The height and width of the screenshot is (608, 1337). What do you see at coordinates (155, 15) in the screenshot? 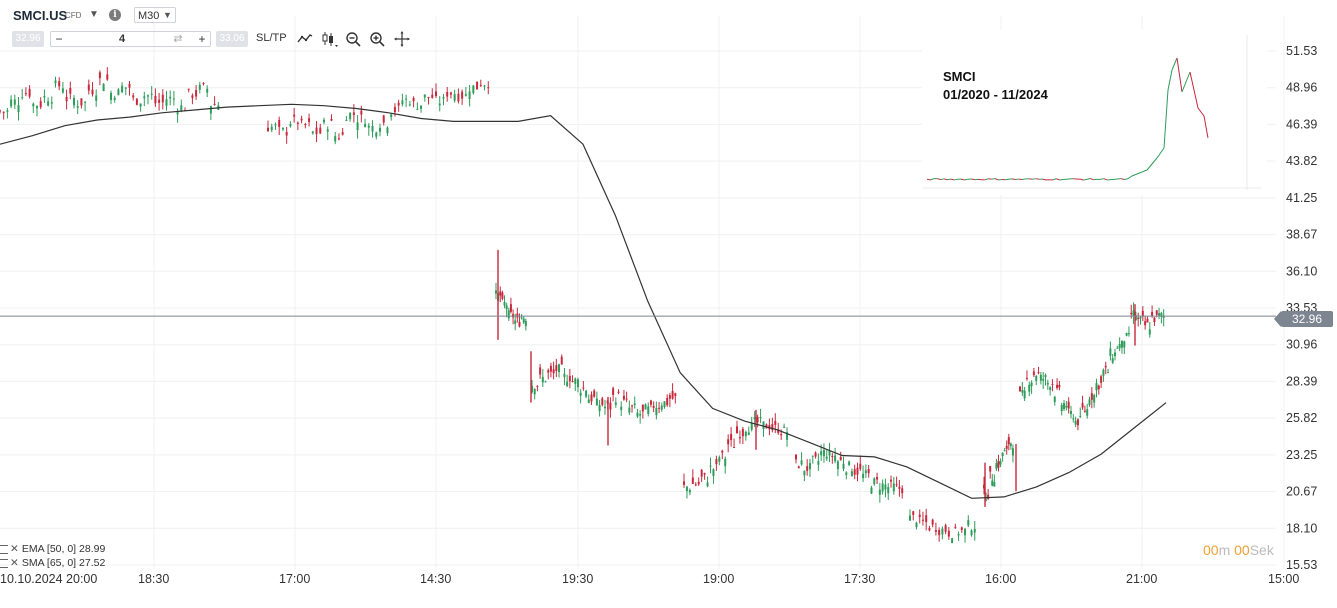
I see `timeframe-select: M30` at bounding box center [155, 15].